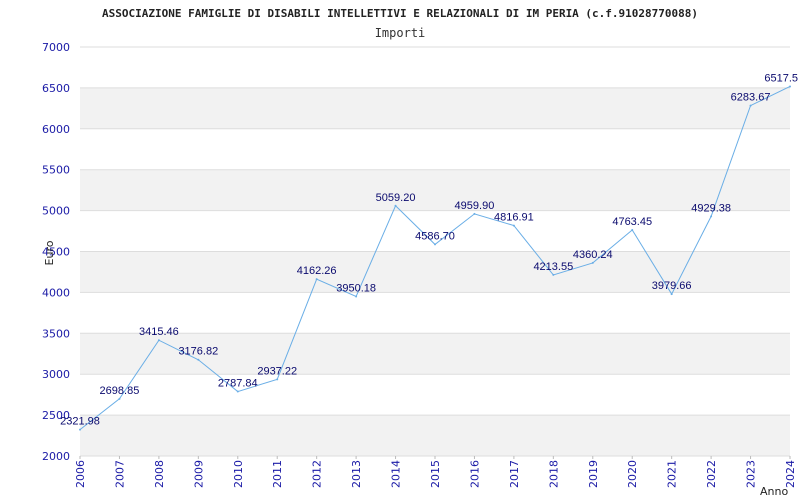 Image resolution: width=800 pixels, height=500 pixels. Describe the element at coordinates (396, 474) in the screenshot. I see `x-tick-label: 2014` at that location.